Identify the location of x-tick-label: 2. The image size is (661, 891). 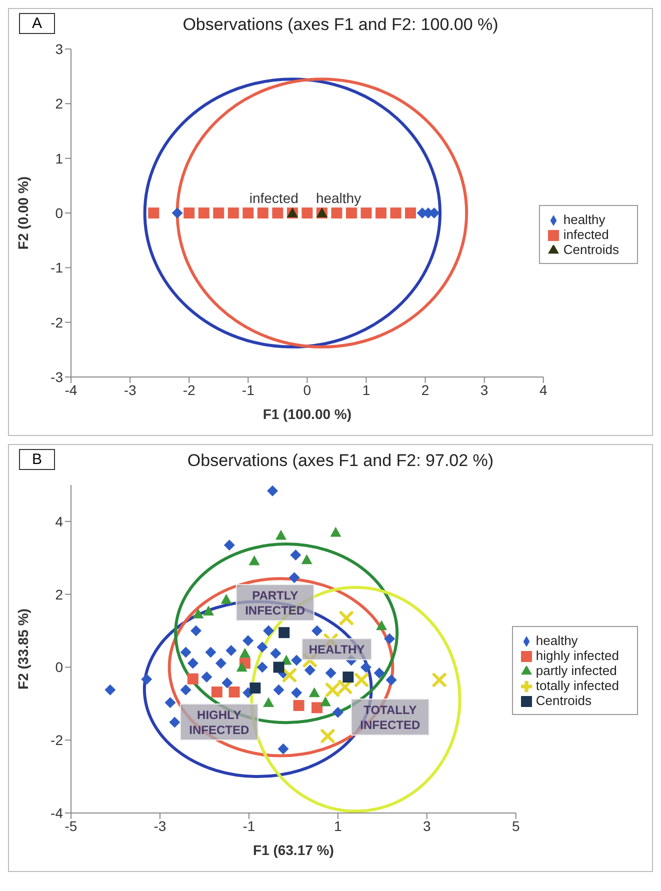
(425, 390).